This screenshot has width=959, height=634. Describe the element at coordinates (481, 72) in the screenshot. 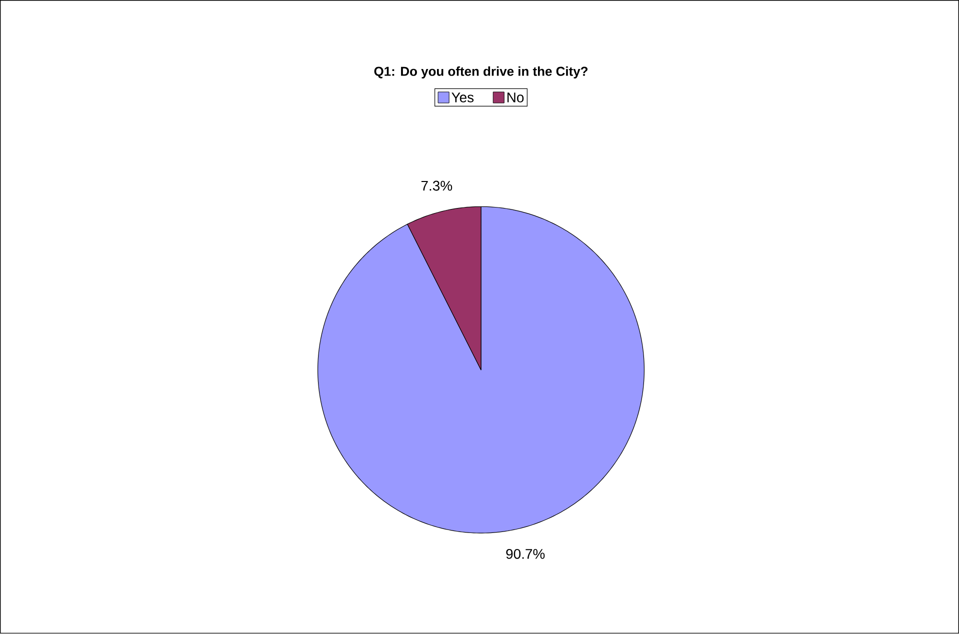

I see `chart-title: Q1: Do you often drive in the City?` at that location.